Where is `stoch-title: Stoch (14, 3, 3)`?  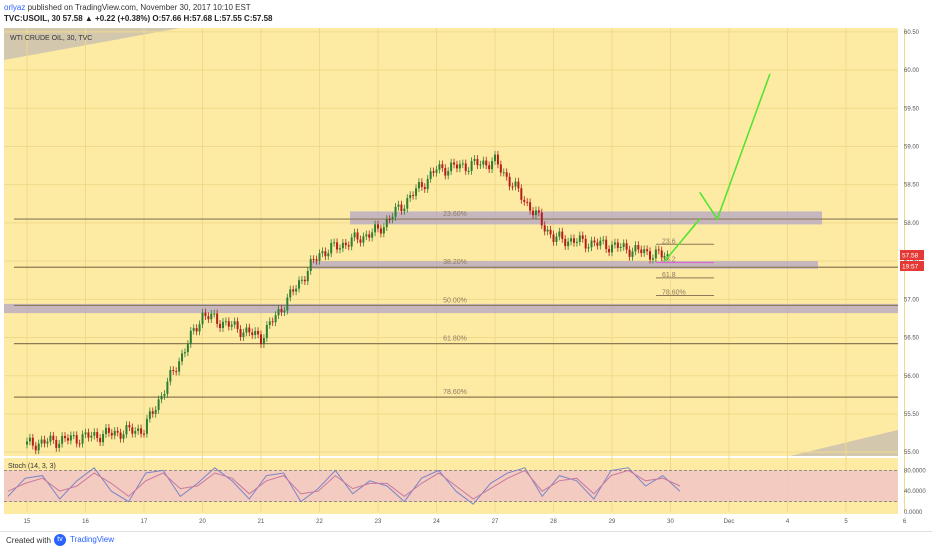
stoch-title: Stoch (14, 3, 3) is located at coordinates (32, 466).